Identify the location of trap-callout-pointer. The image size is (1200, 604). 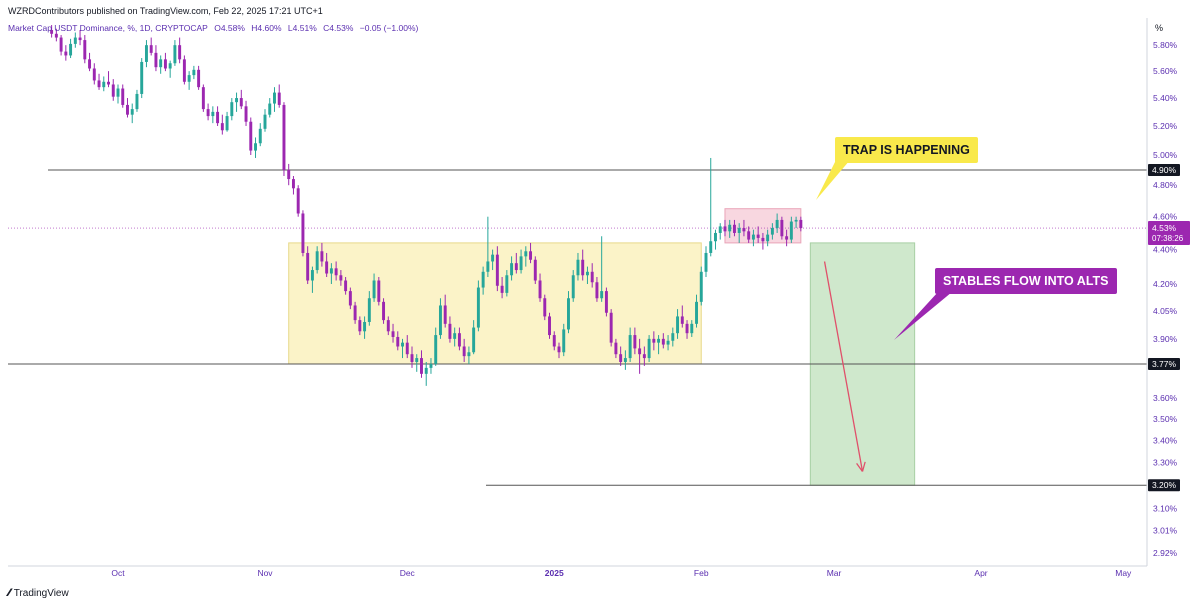
(833, 180).